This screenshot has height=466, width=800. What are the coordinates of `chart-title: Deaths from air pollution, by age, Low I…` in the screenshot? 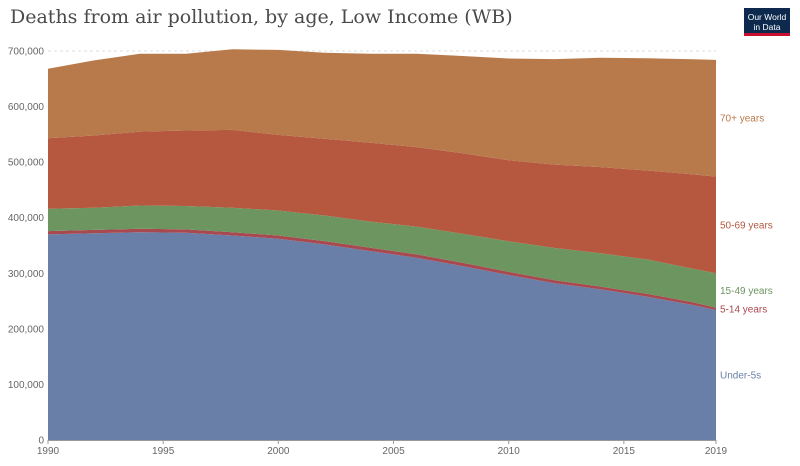 It's located at (261, 17).